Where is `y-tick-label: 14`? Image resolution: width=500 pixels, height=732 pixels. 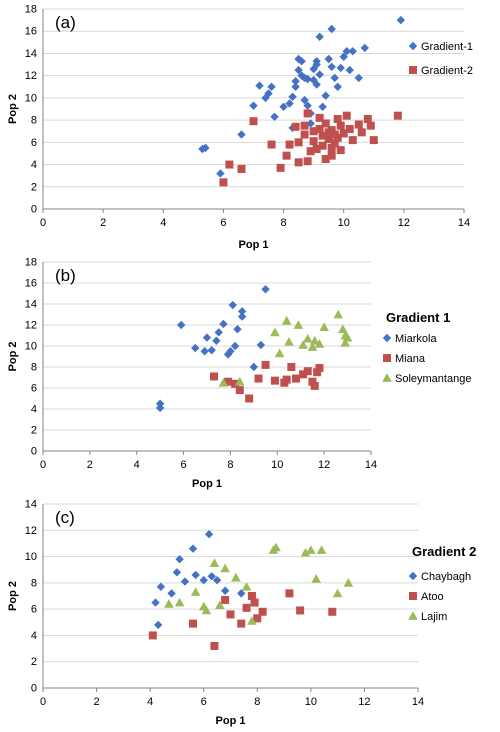 y-tick-label: 14 is located at coordinates (31, 505).